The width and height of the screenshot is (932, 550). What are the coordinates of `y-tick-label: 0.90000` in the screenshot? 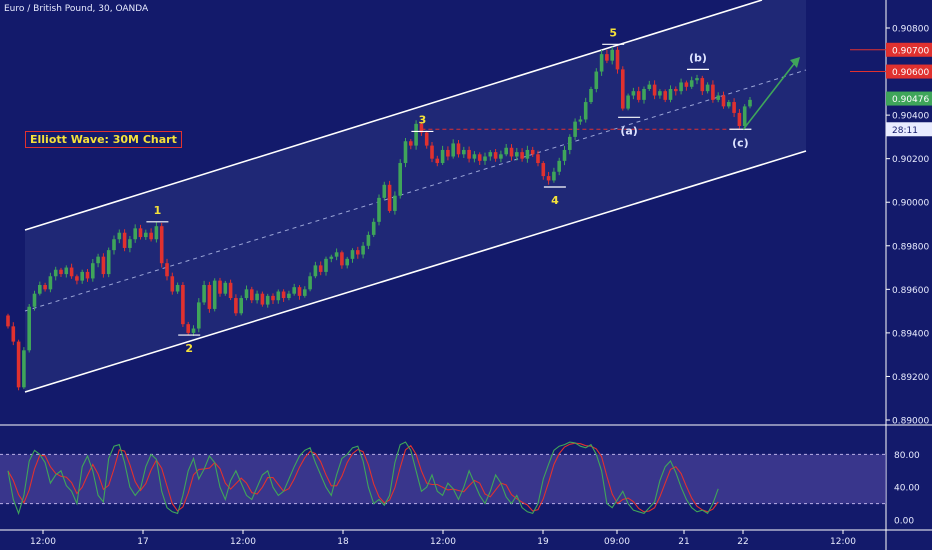 It's located at (910, 204).